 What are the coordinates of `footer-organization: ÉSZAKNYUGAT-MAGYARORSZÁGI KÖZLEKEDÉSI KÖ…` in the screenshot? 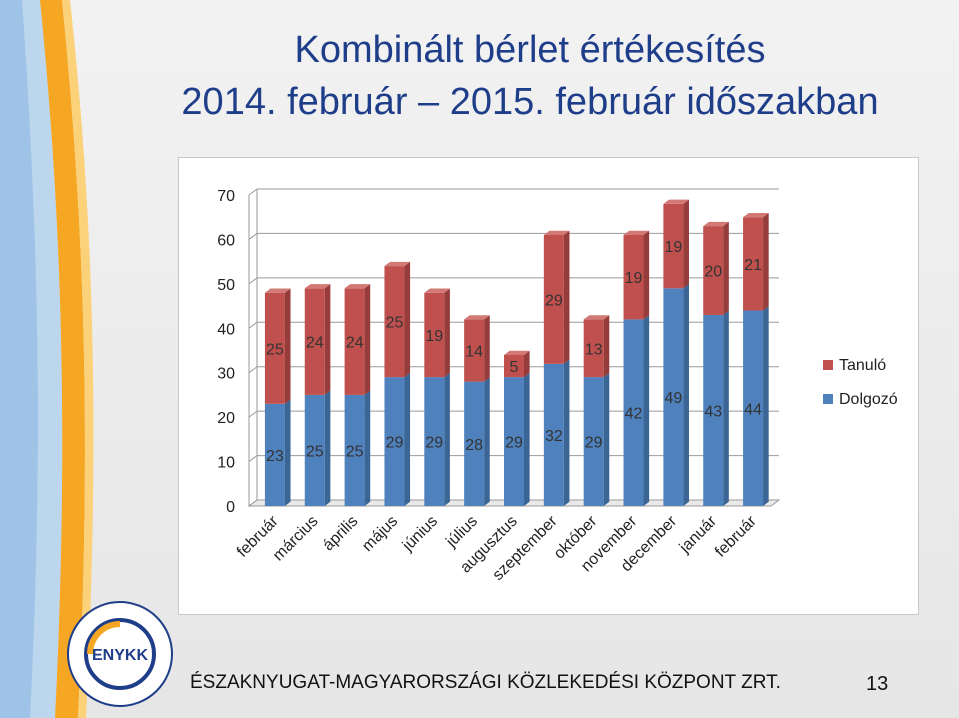 It's located at (485, 682).